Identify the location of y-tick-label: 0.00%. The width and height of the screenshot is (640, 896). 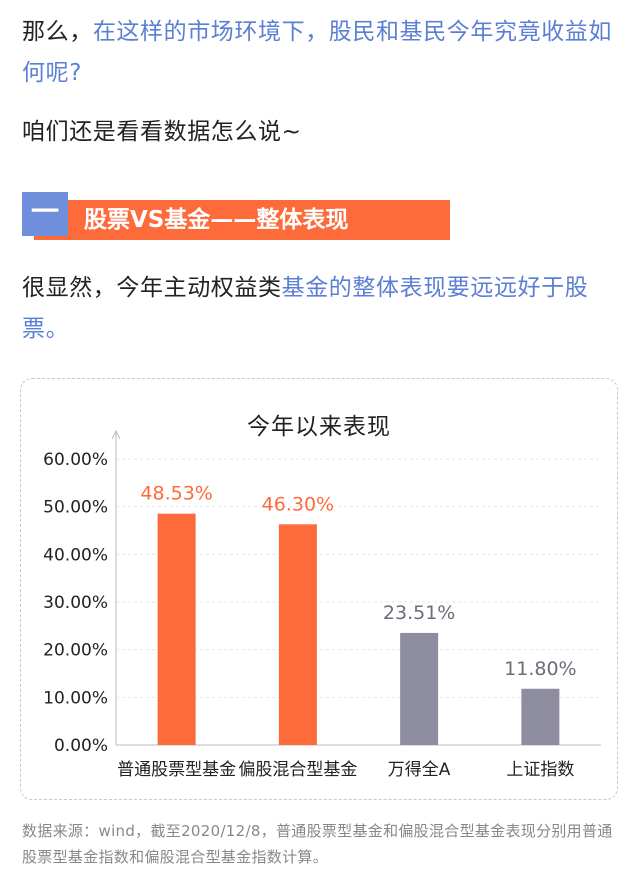
(81, 746).